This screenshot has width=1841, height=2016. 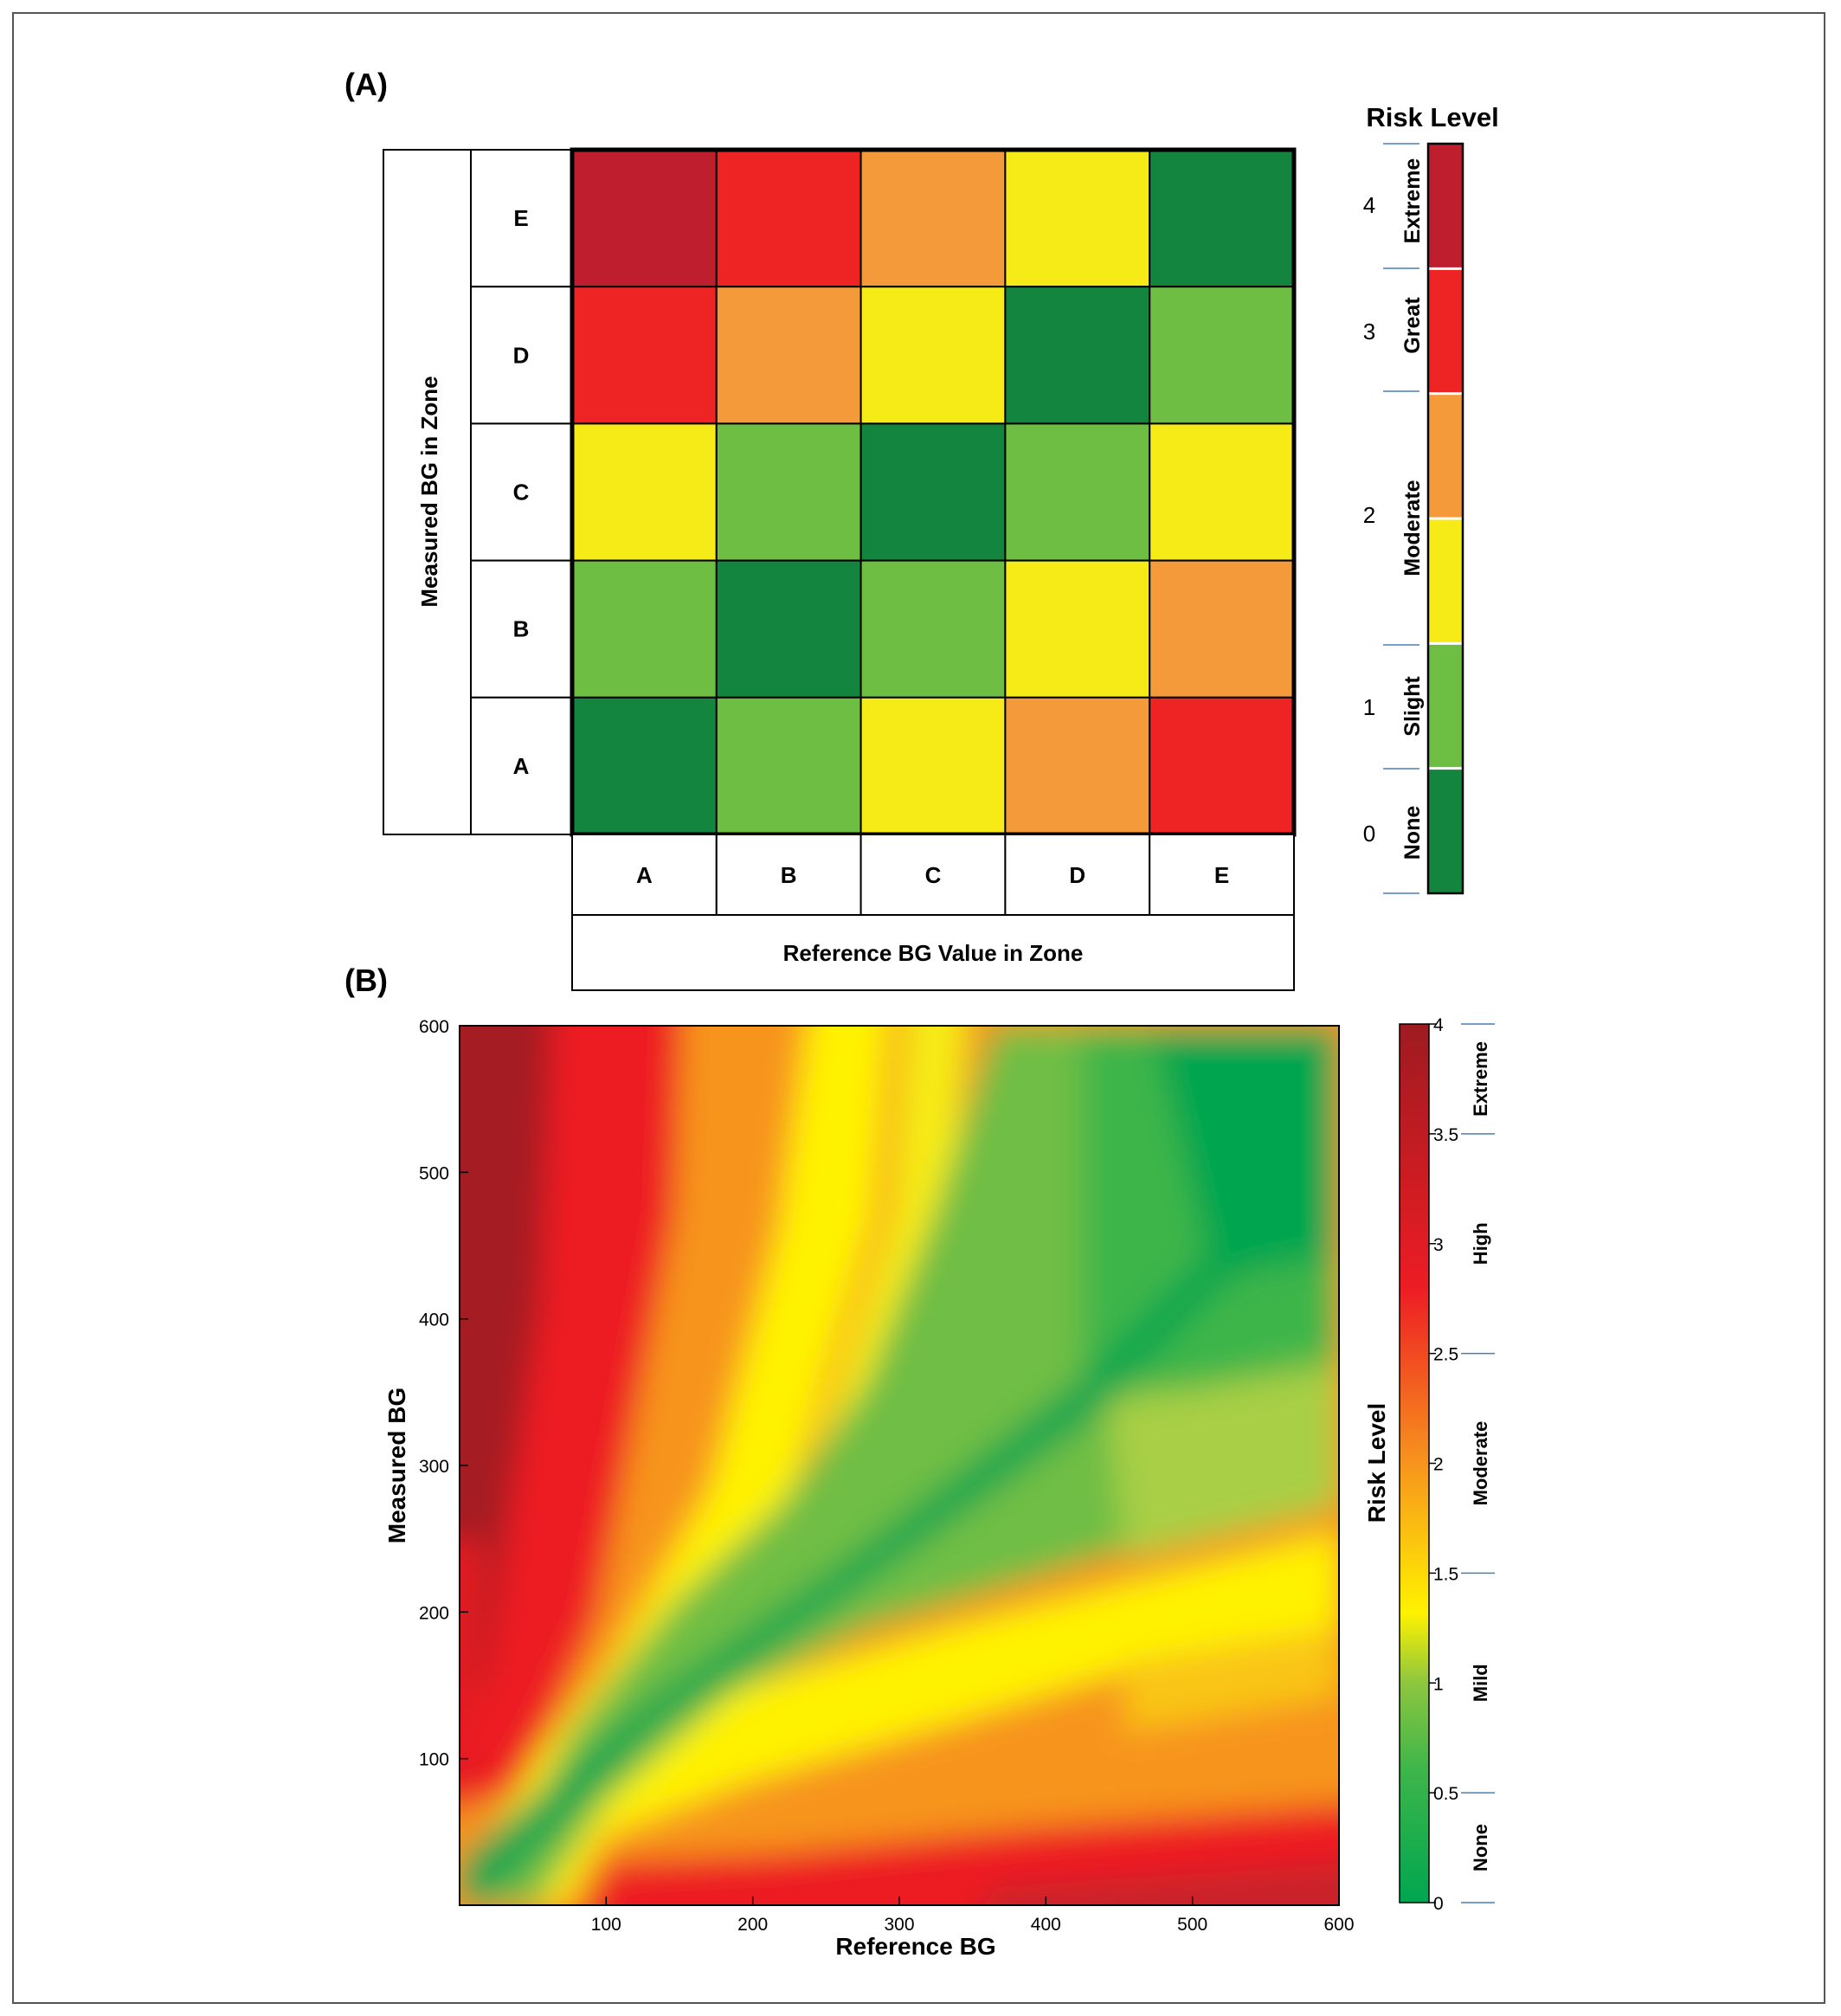 I want to click on y-tick-label: 600, so click(x=434, y=1027).